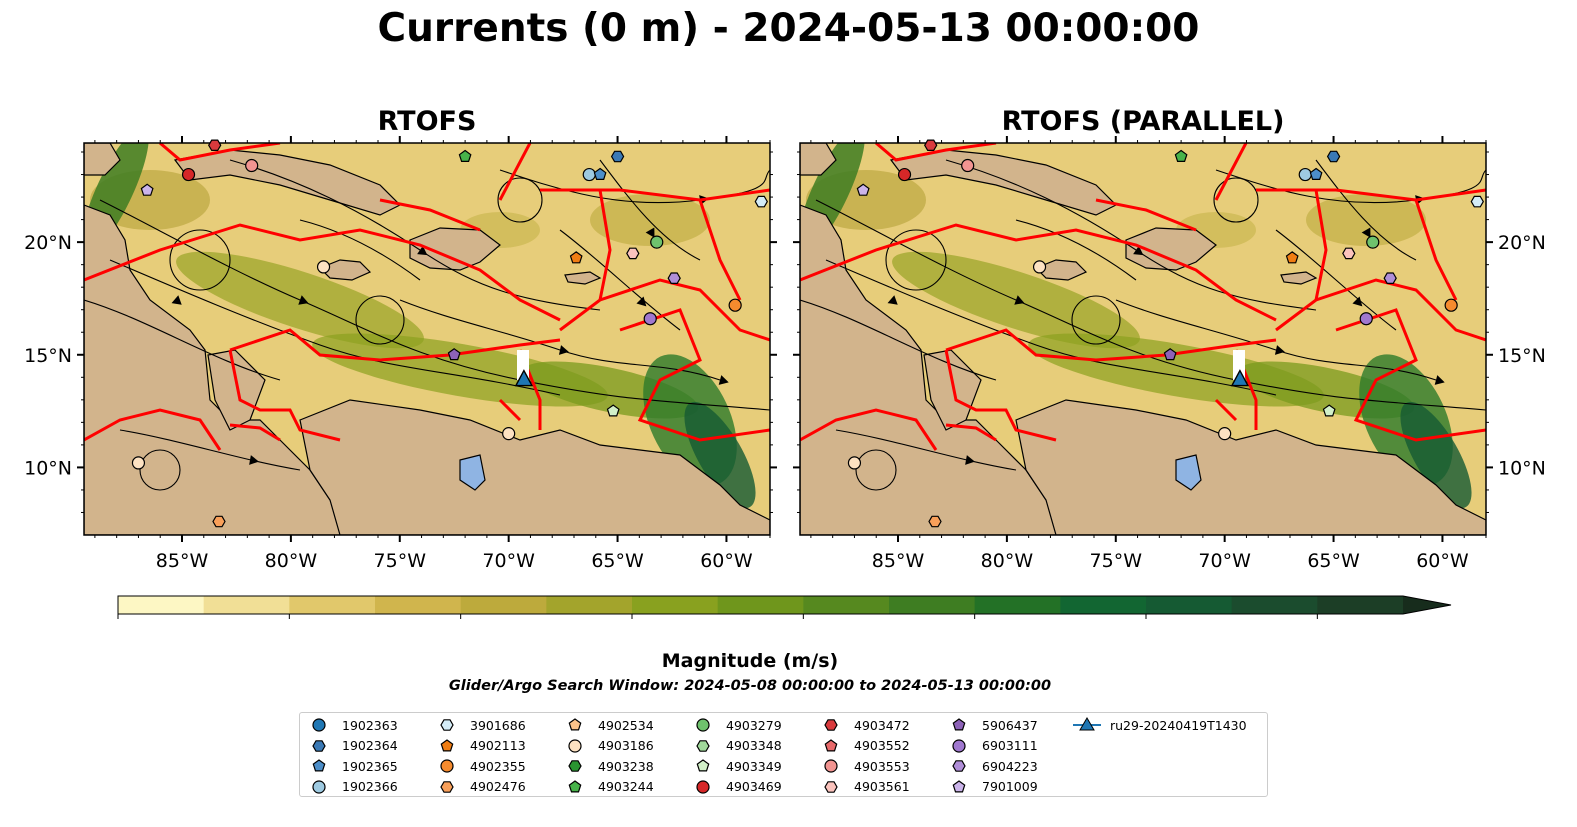  I want to click on legend-item: 1902366, so click(351, 787).